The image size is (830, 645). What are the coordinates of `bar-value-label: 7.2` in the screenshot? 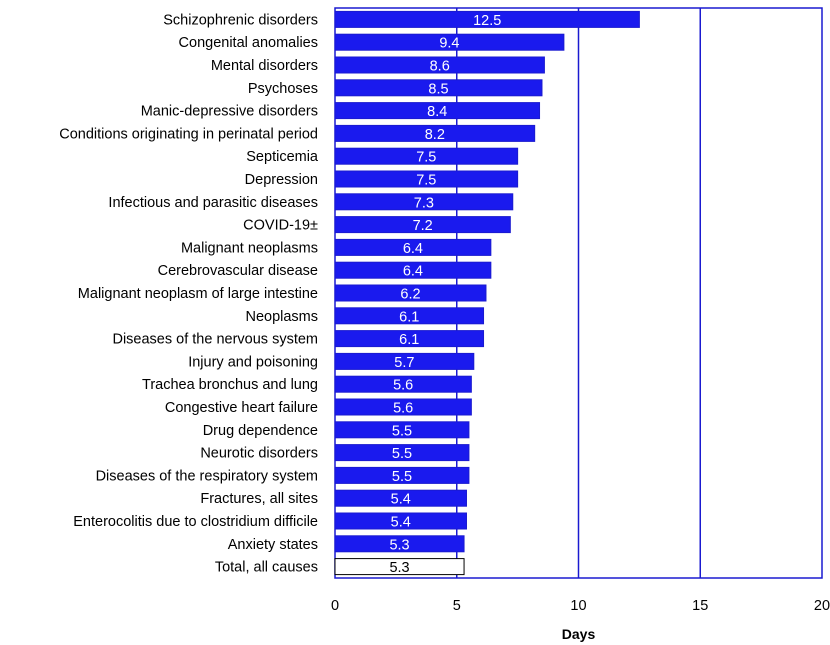 It's located at (423, 226).